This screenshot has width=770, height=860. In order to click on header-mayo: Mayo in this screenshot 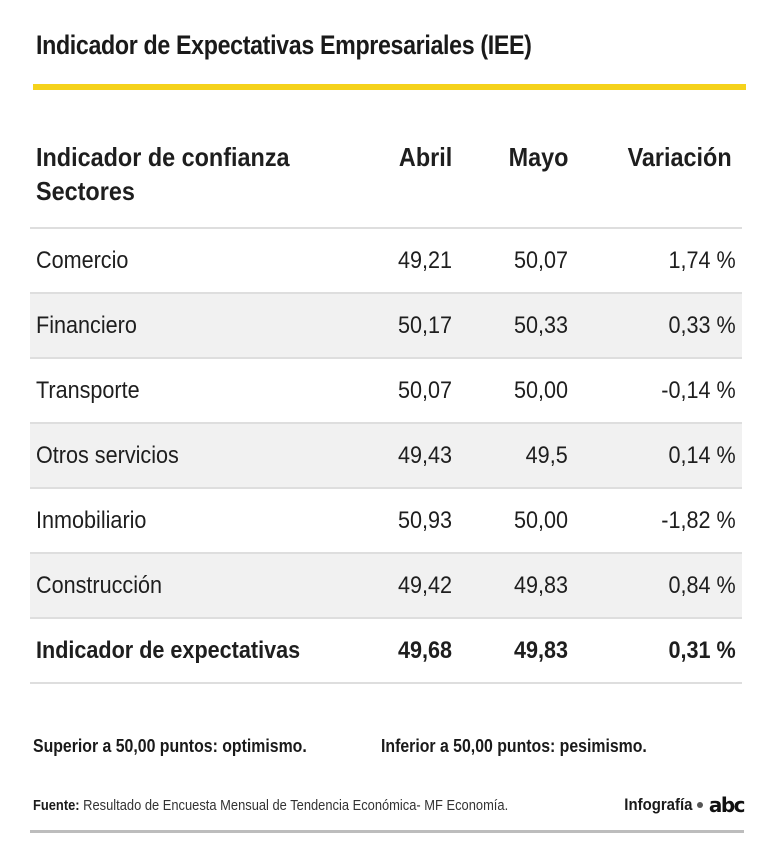, I will do `click(538, 157)`.